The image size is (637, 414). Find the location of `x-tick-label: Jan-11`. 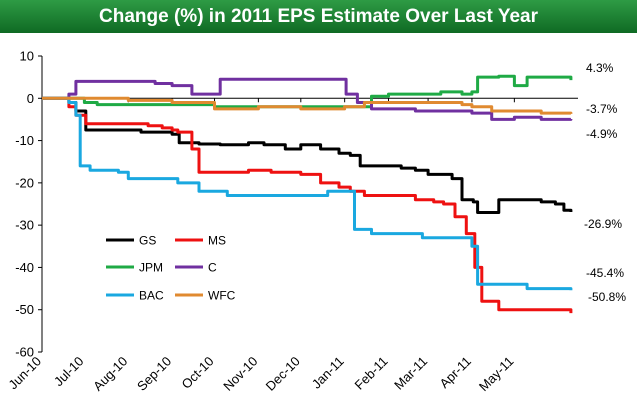

x-tick-label: Jan-11 is located at coordinates (328, 373).